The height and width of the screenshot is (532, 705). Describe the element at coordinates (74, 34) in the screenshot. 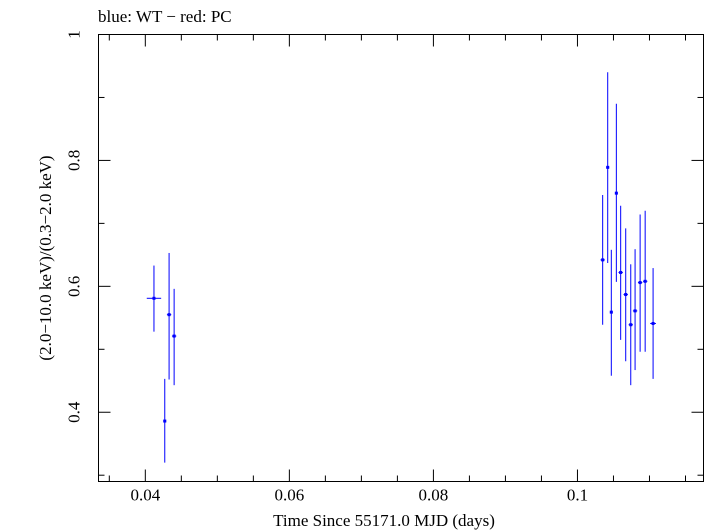

I see `y-tick-label: 1` at that location.